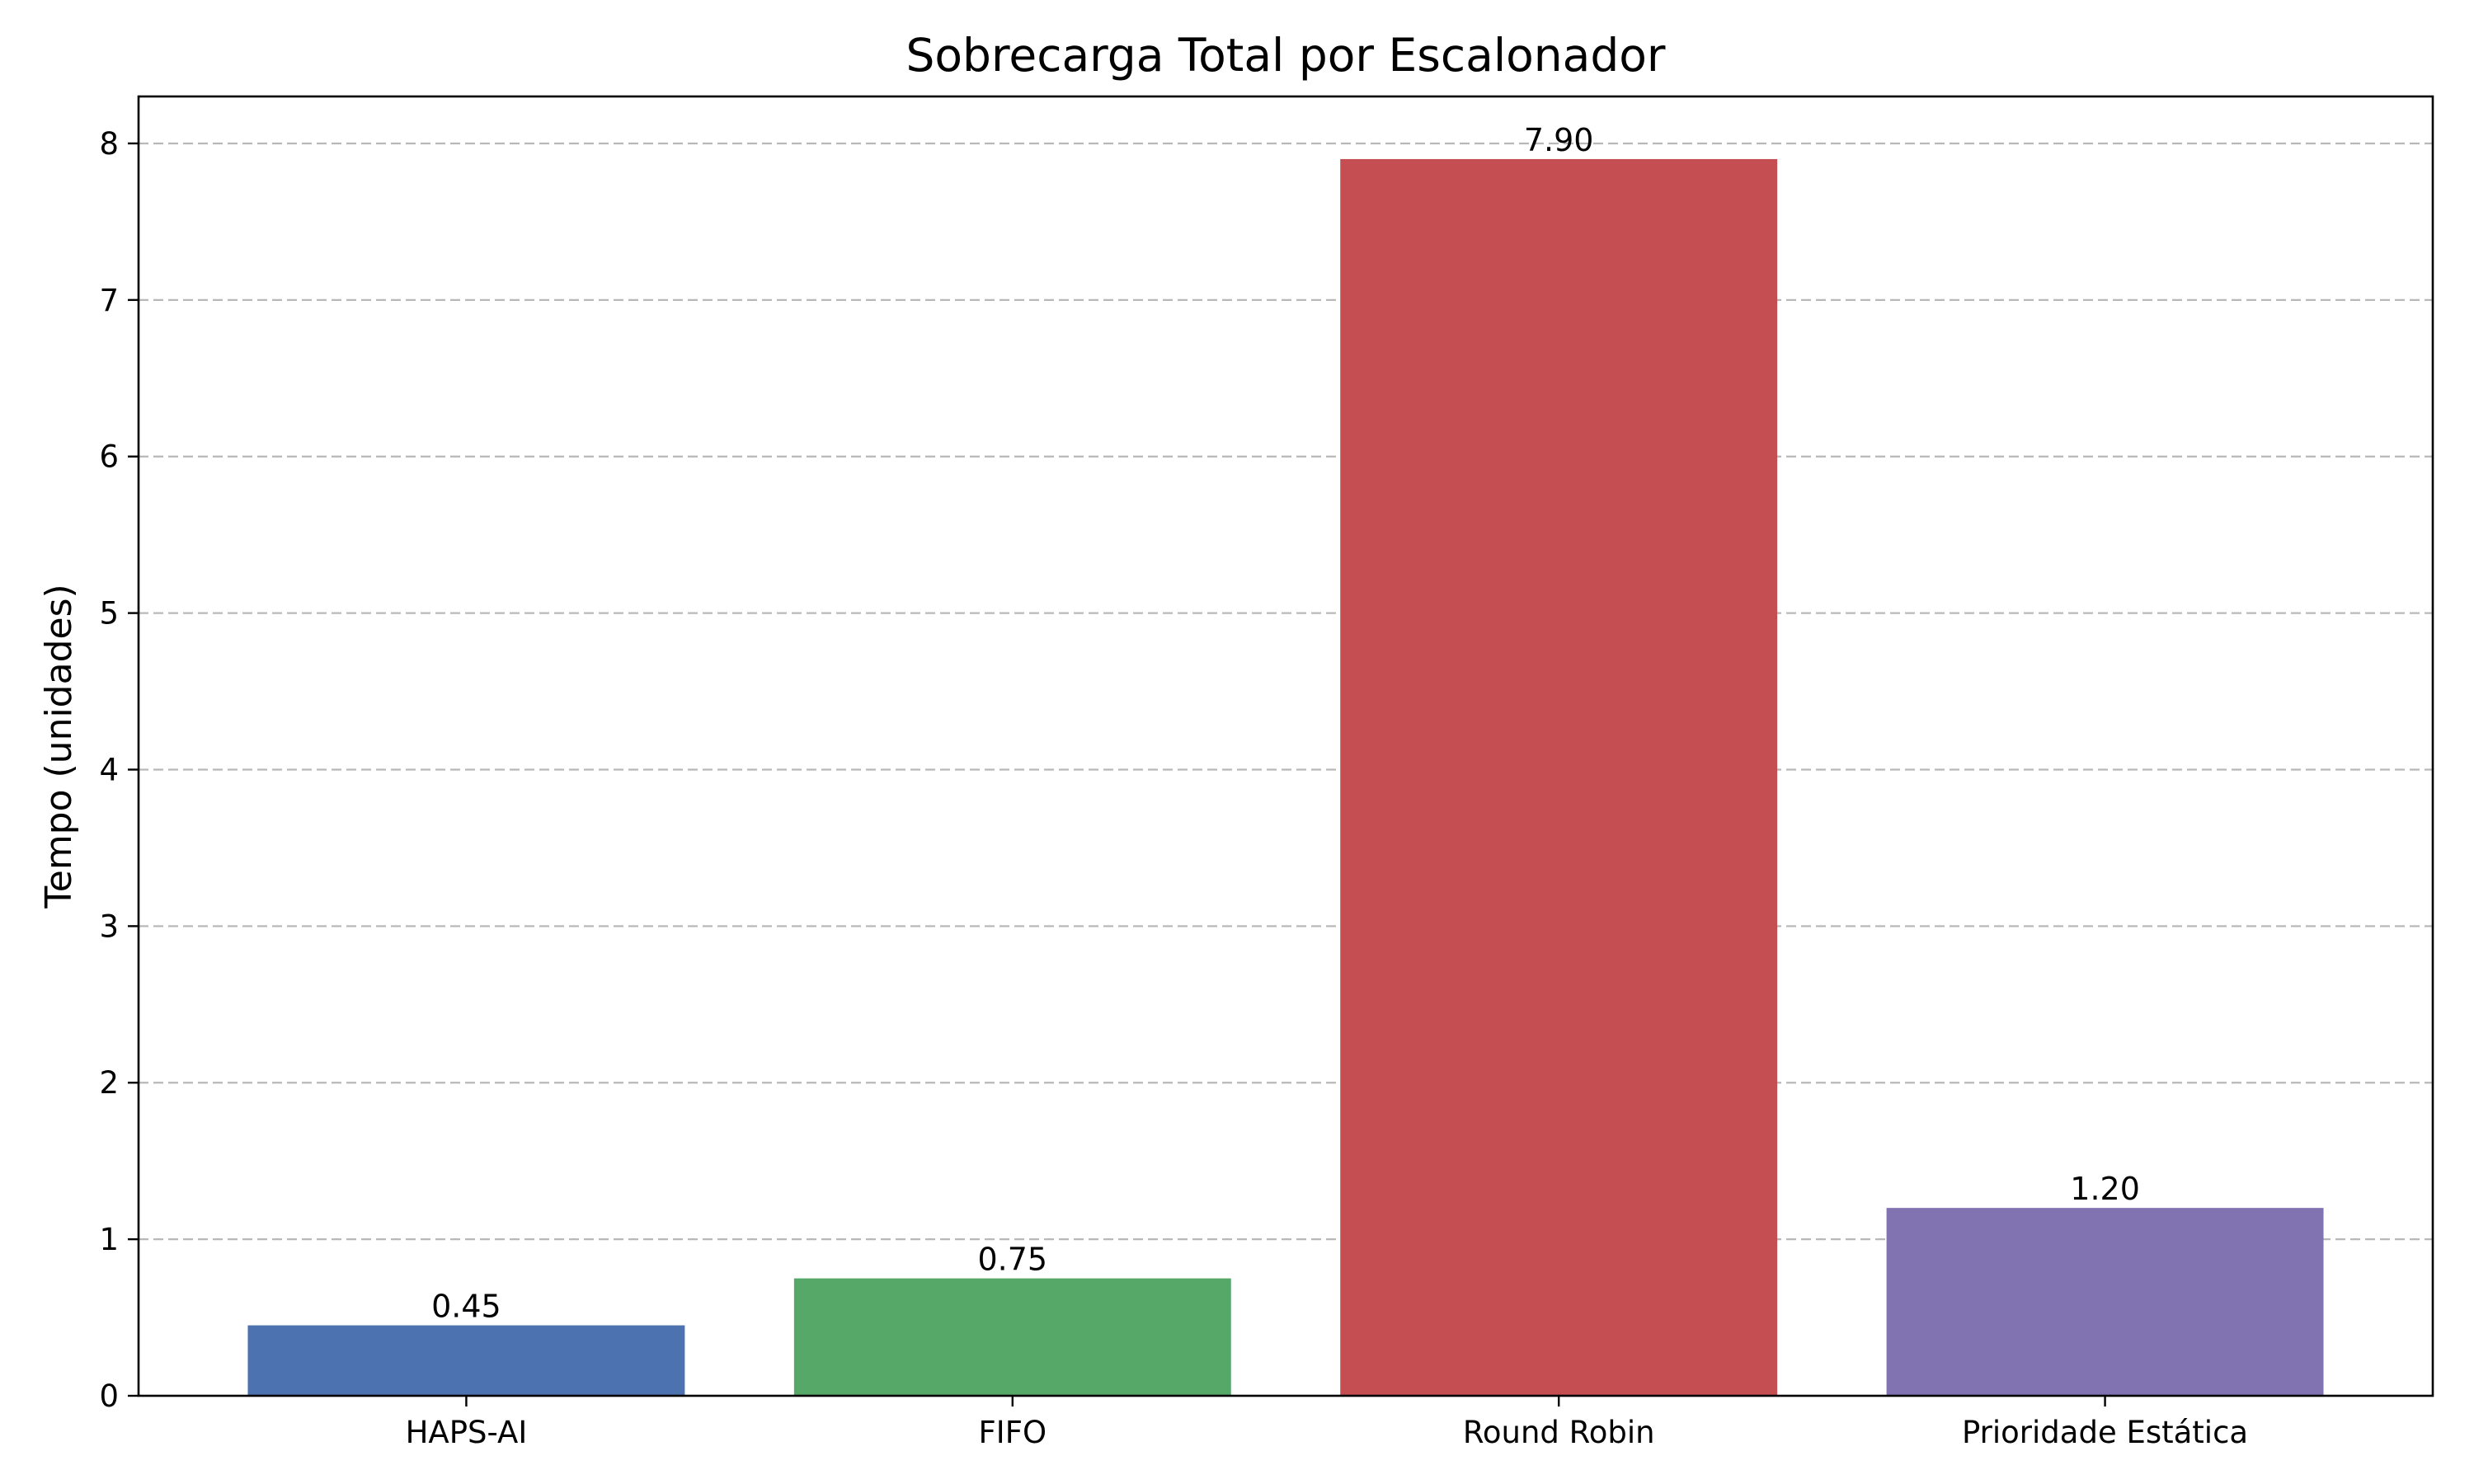 This screenshot has height=1484, width=2474. What do you see at coordinates (1559, 140) in the screenshot?
I see `bar-value-label: 7.90` at bounding box center [1559, 140].